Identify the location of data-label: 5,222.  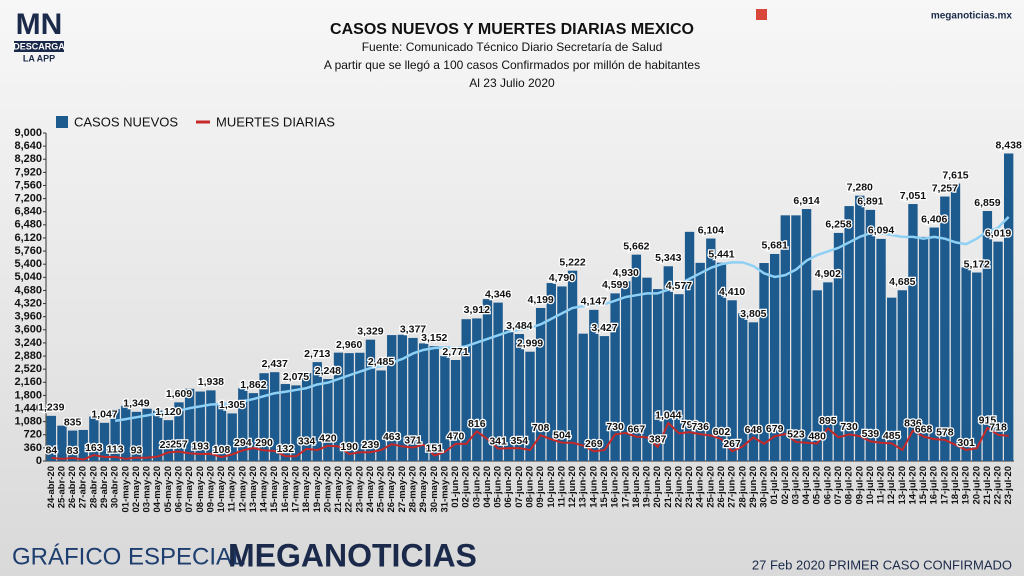
(572, 262).